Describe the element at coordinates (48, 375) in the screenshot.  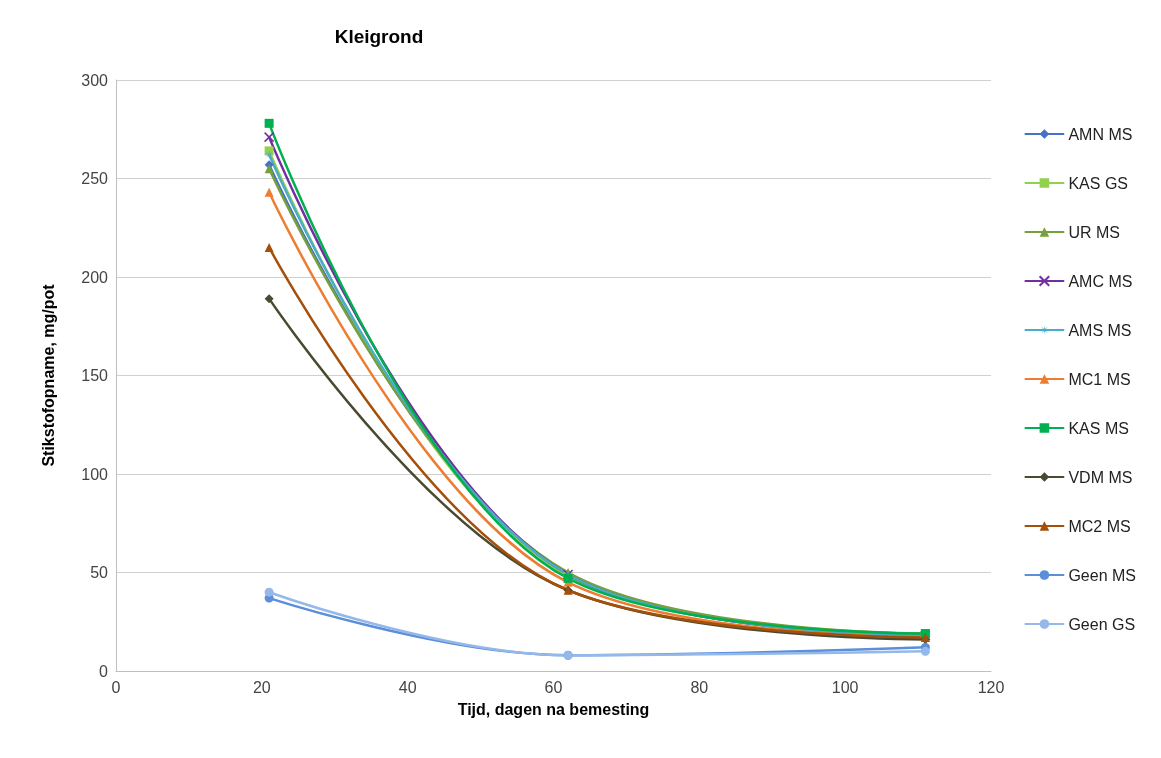
I see `y-axis-title: Stikstofopname, mg/pot` at that location.